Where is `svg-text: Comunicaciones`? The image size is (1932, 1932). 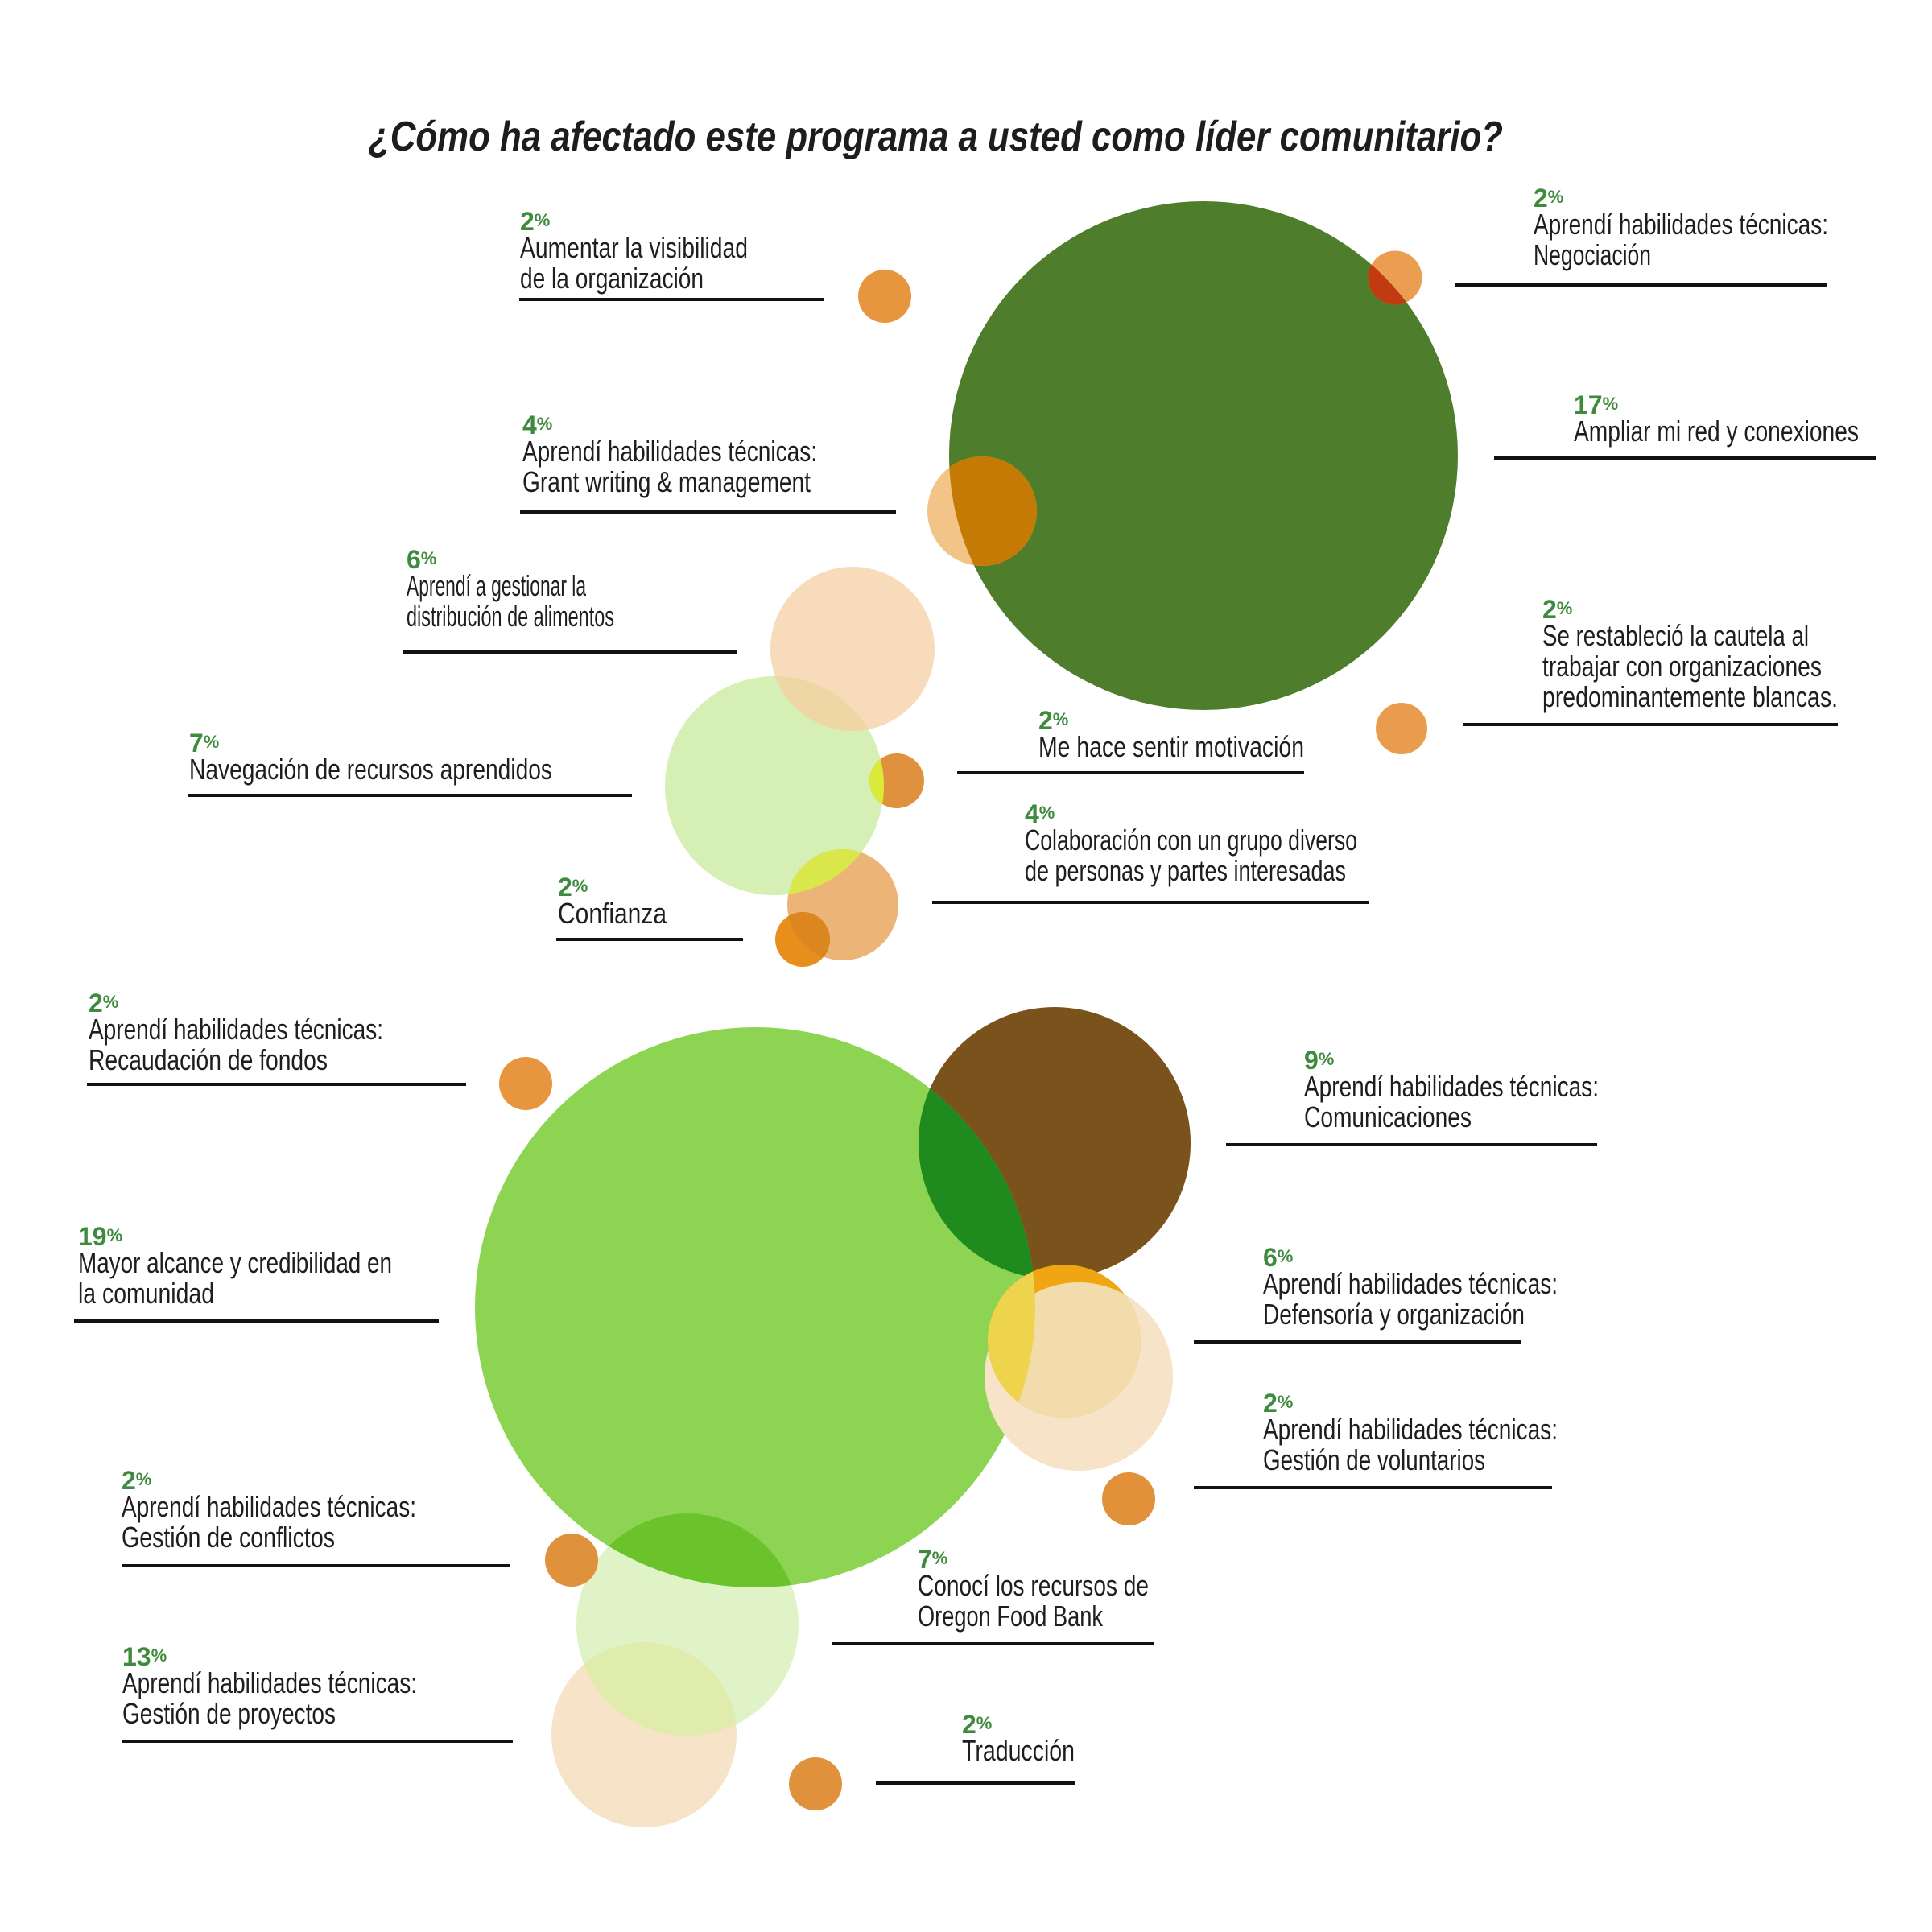 svg-text: Comunicaciones is located at coordinates (1388, 1116).